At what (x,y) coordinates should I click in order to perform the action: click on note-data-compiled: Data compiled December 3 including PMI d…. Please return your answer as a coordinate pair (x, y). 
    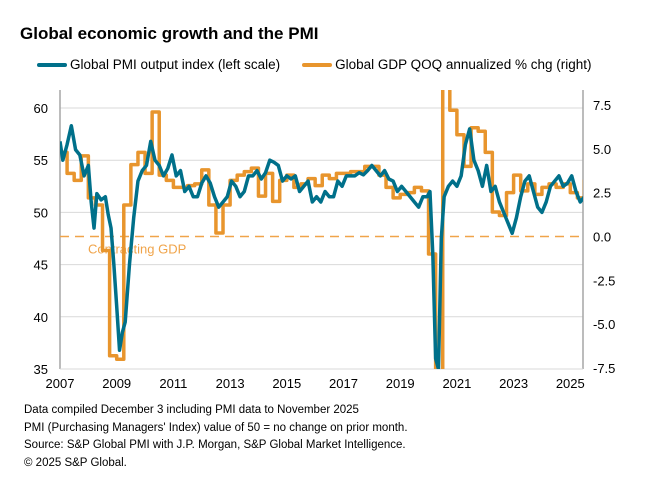
    Looking at the image, I should click on (191, 410).